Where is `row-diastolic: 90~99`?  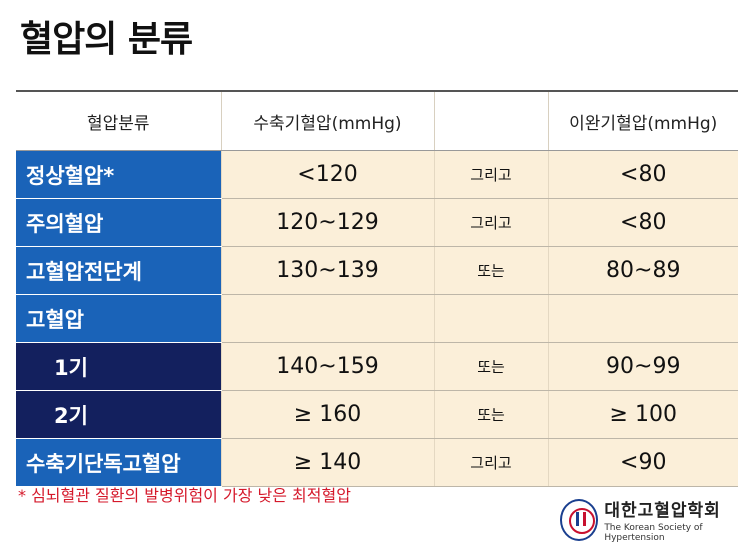
row-diastolic: 90~99 is located at coordinates (642, 366).